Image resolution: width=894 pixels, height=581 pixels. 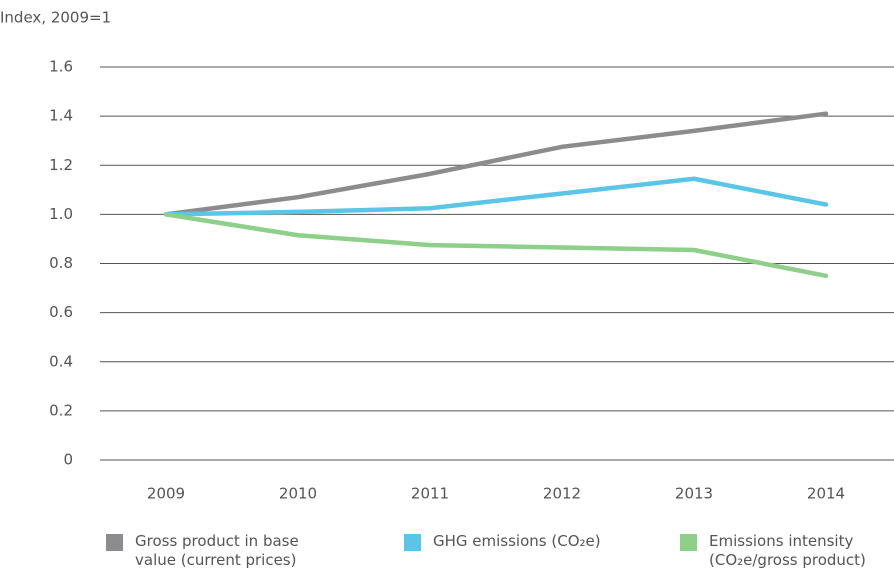 I want to click on y-tick-label: 0.2, so click(x=61, y=410).